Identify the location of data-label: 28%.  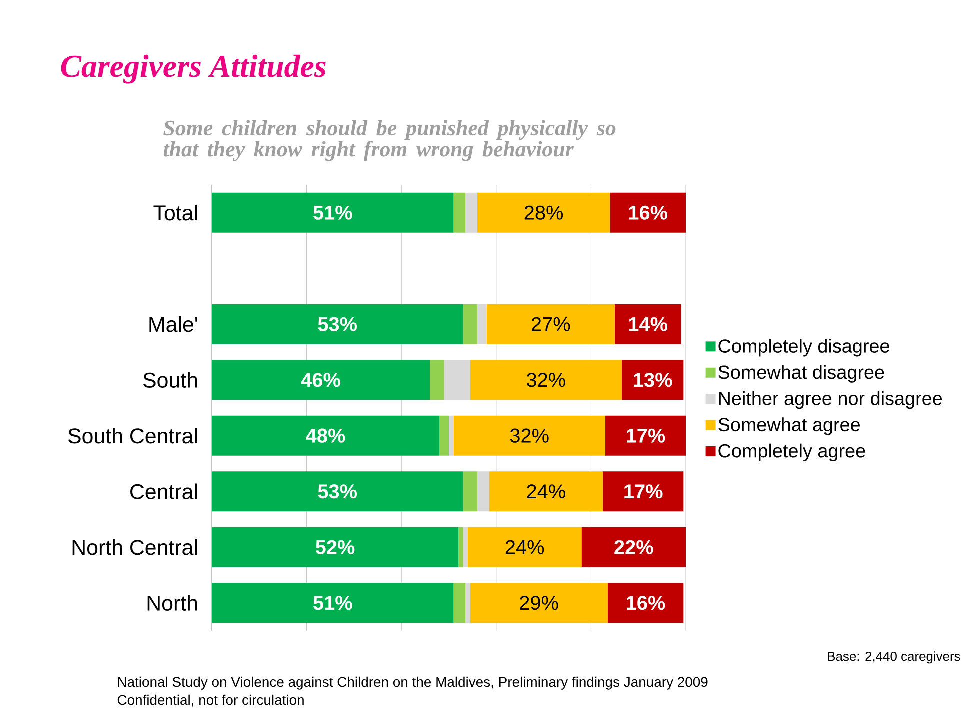
(544, 213).